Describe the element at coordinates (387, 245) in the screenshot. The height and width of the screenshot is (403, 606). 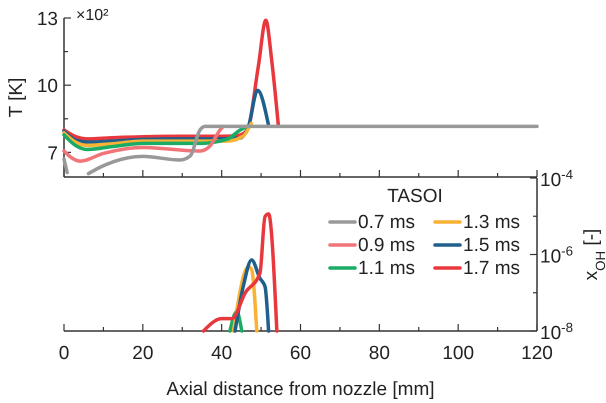
I see `legend-label: 0.9 ms` at that location.